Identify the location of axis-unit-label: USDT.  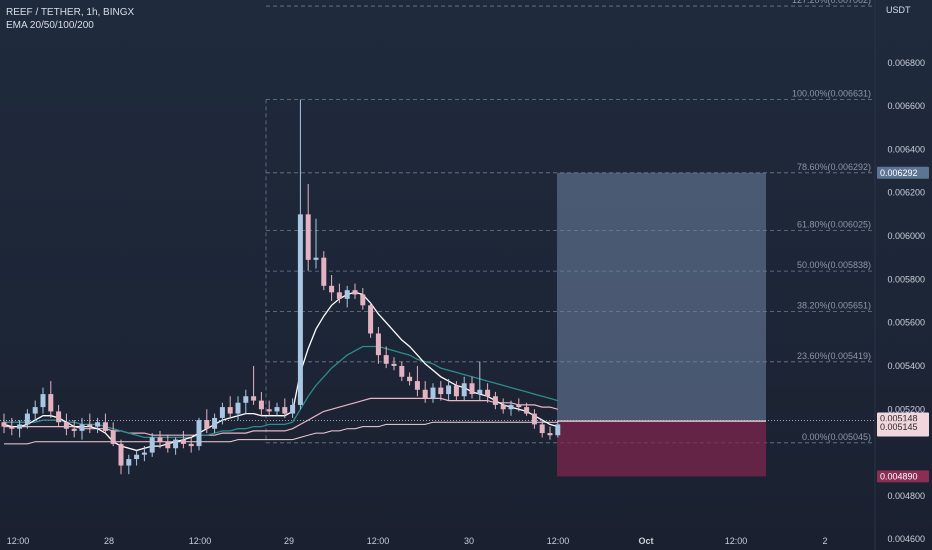
(898, 10).